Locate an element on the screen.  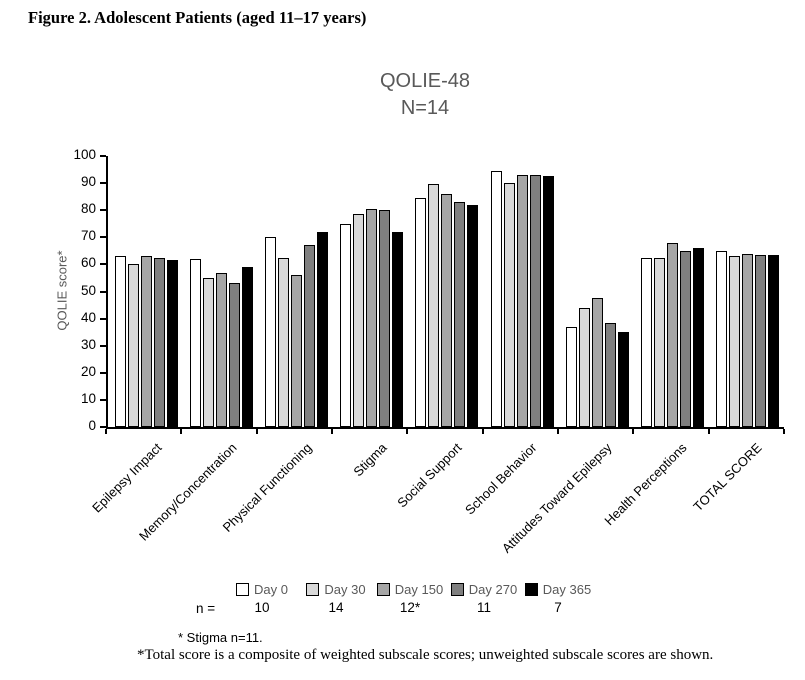
n-value-day150: 12* is located at coordinates (410, 607).